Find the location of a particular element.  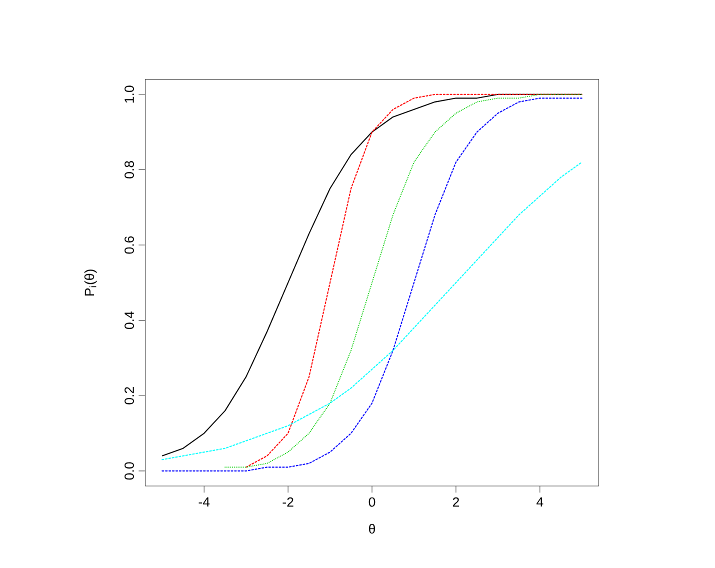

y-tick-label: 0.6 is located at coordinates (129, 245).